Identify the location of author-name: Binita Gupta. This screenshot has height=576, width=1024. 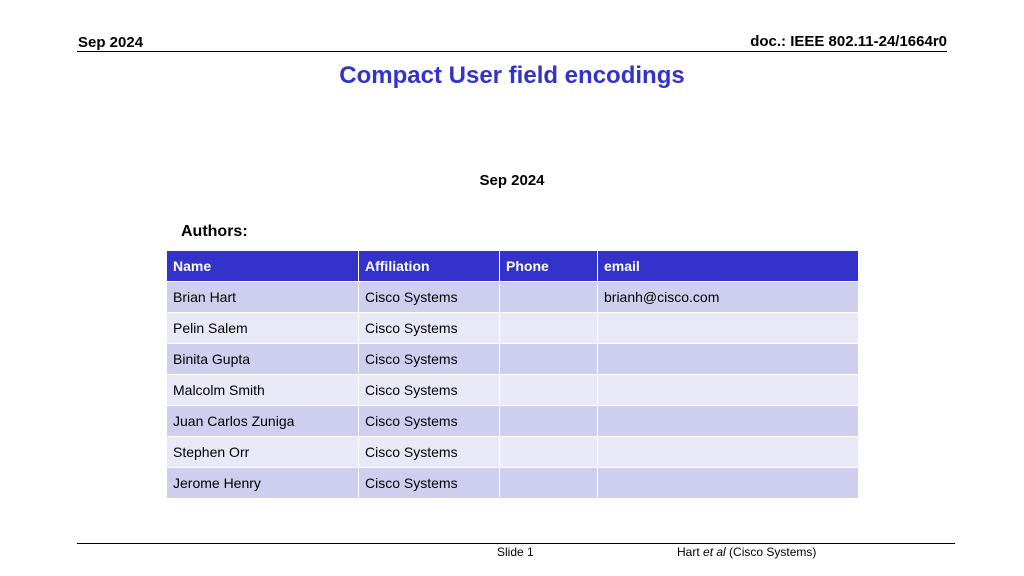
(262, 359).